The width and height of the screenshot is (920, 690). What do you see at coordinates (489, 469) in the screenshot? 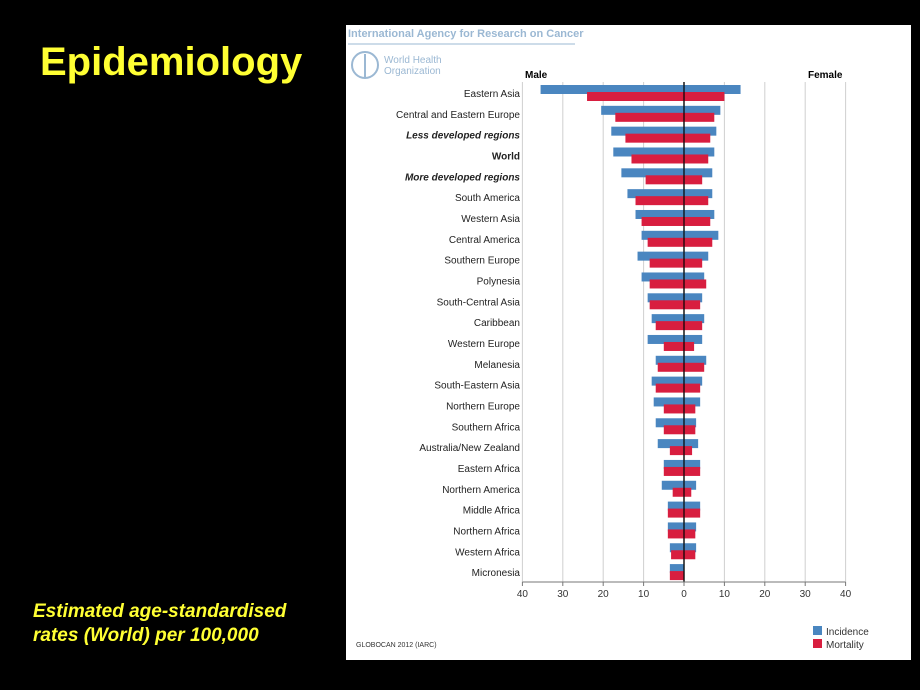
I see `category-label: Eastern Africa` at bounding box center [489, 469].